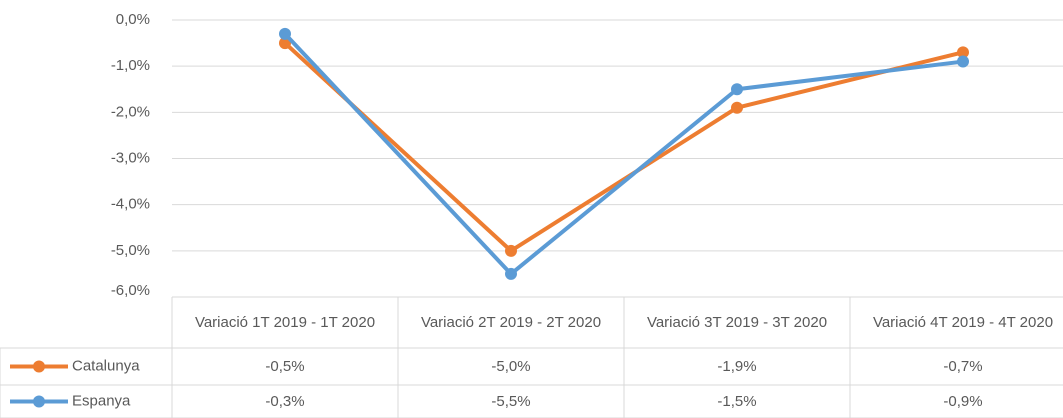 This screenshot has width=1063, height=418. What do you see at coordinates (130, 250) in the screenshot?
I see `y-tick-label: -5,0%` at bounding box center [130, 250].